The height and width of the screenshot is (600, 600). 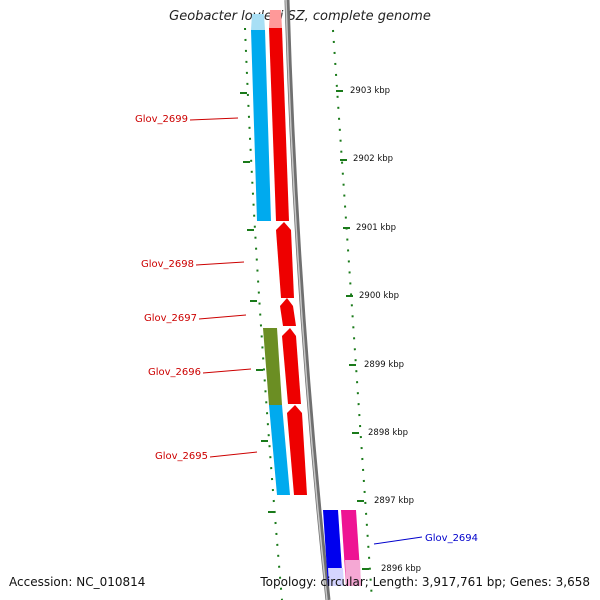 I want to click on gene-arrow-2699-top, so click(x=275, y=19).